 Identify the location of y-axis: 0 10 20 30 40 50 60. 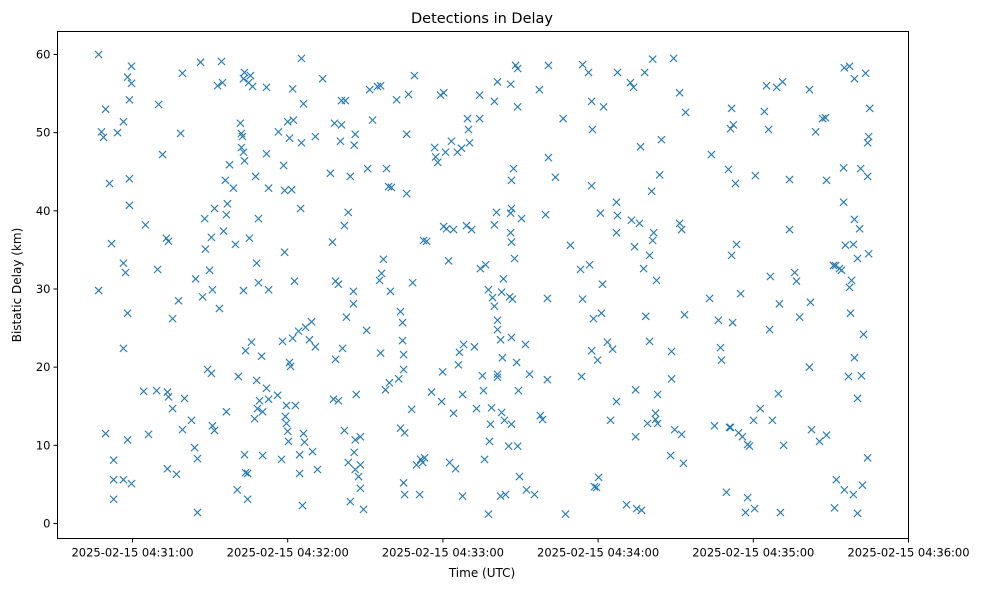
(47, 288).